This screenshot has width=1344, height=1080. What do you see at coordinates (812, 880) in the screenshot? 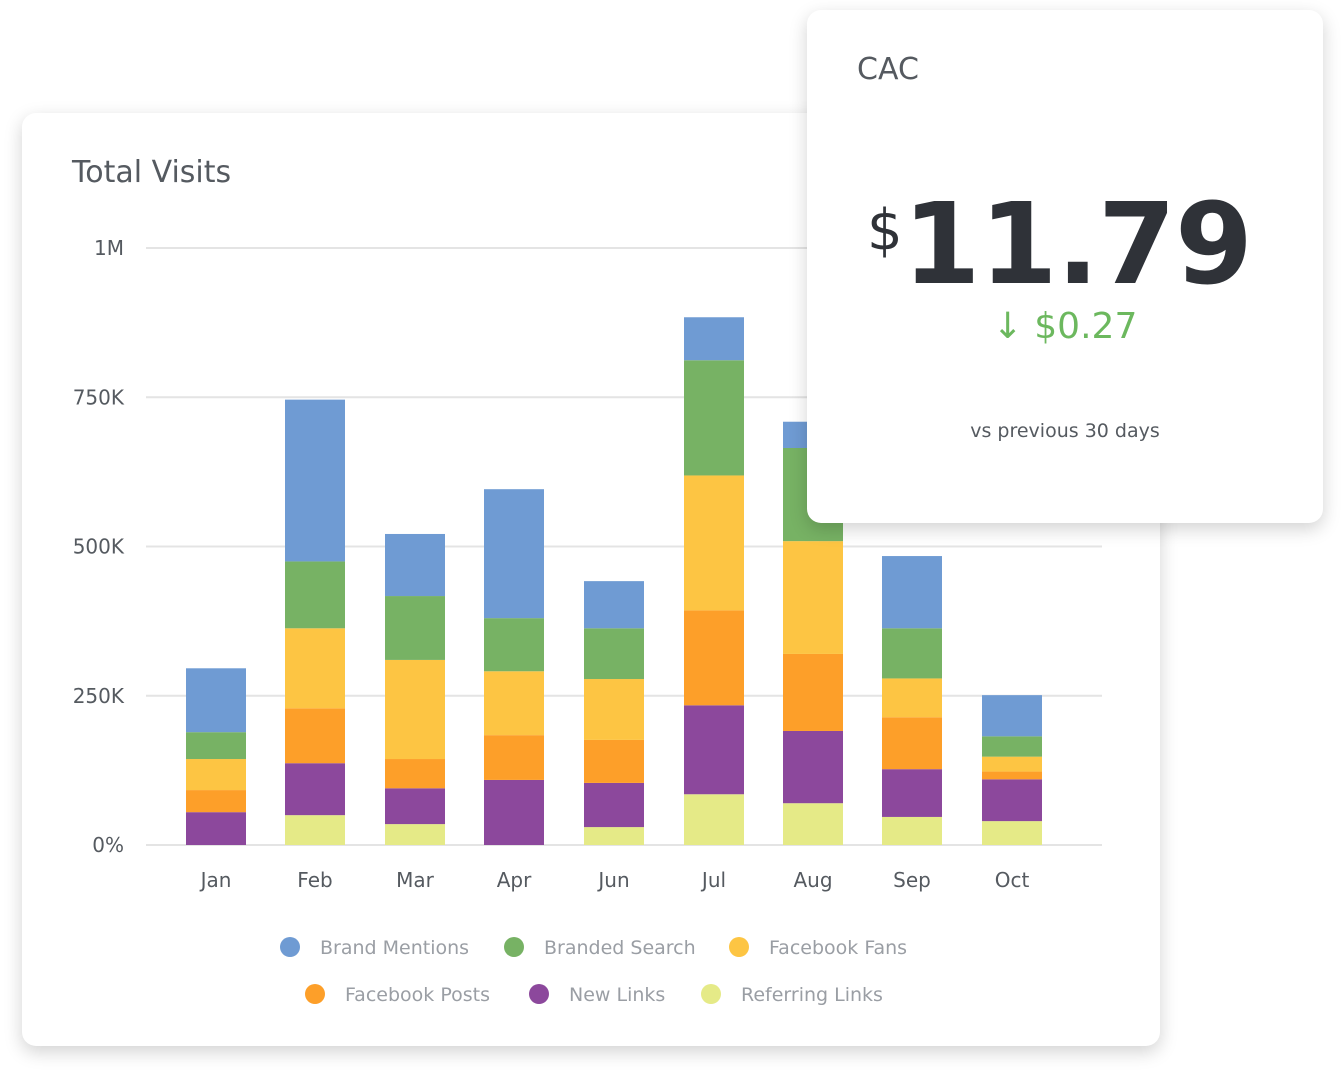
I see `x-tick-label: Aug` at bounding box center [812, 880].